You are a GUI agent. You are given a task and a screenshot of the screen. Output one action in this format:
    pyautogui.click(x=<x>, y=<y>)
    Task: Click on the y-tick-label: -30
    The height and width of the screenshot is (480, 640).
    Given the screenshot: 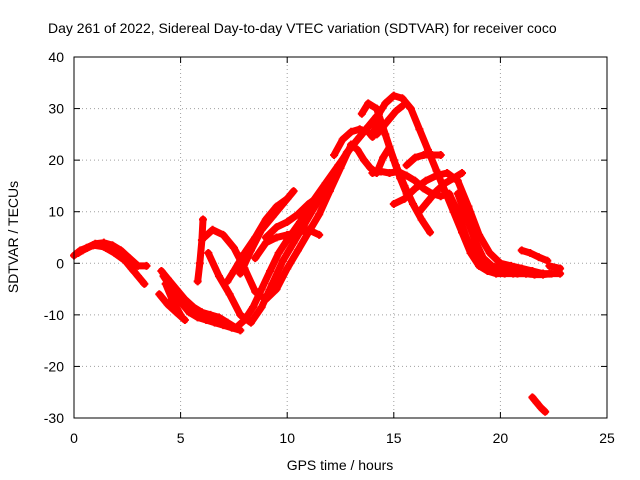 What is the action you would take?
    pyautogui.click(x=54, y=418)
    